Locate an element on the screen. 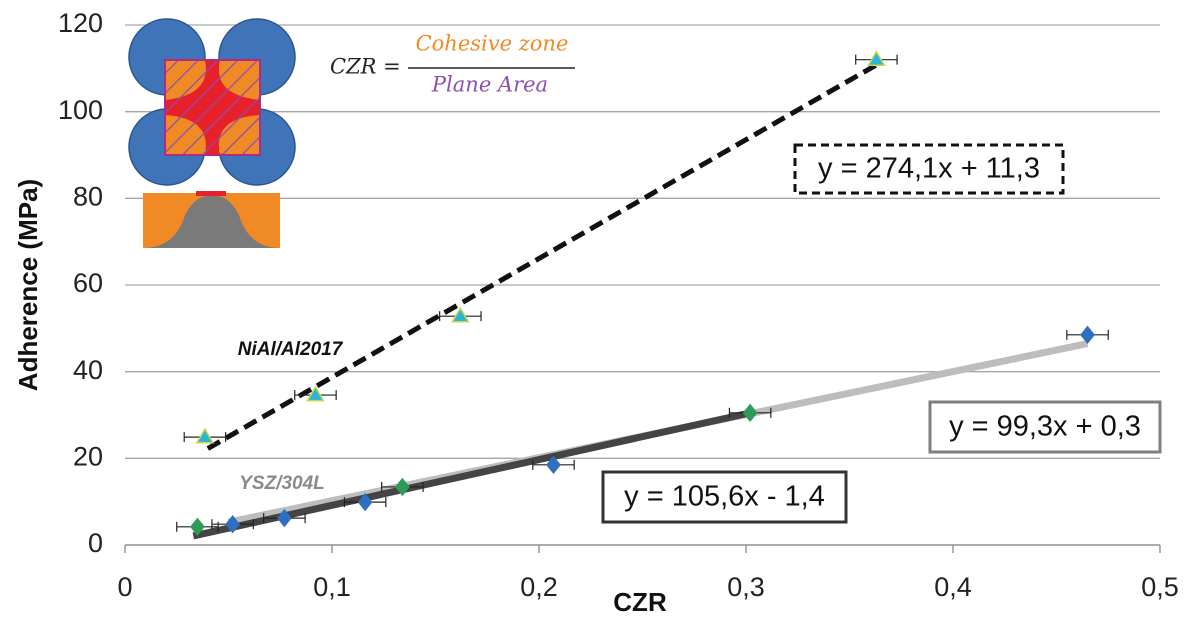  y-tick-label: 80 is located at coordinates (88, 196).